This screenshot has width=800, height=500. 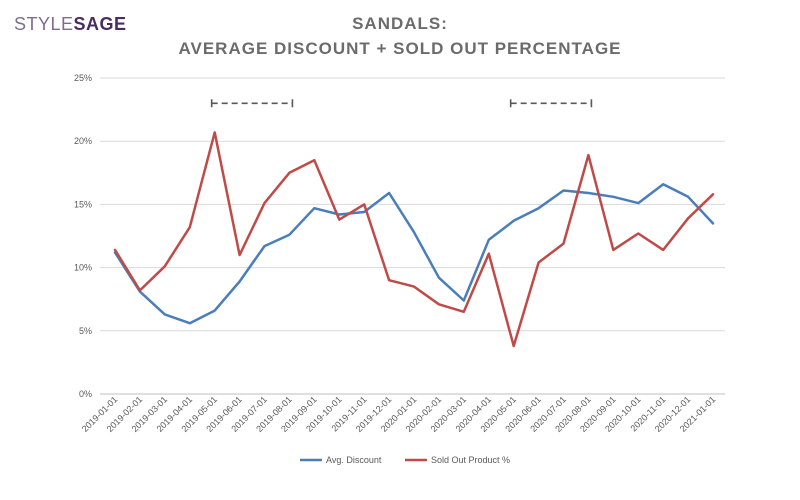 I want to click on stylesage-logo: STYLESAGE, so click(x=70, y=24).